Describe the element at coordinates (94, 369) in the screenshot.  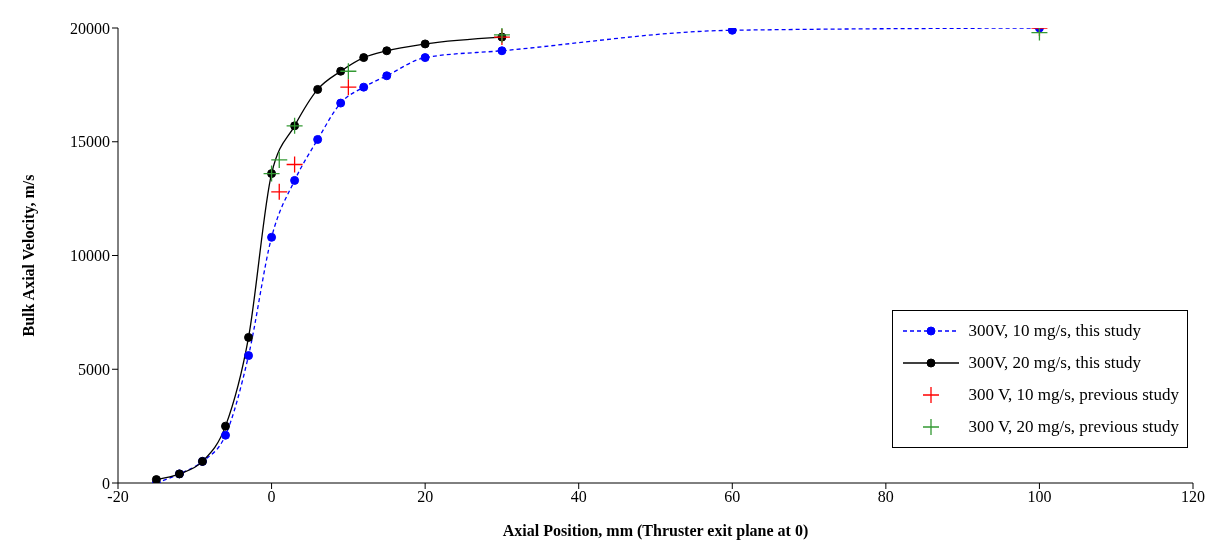
I see `y-tick-label: 5000` at that location.